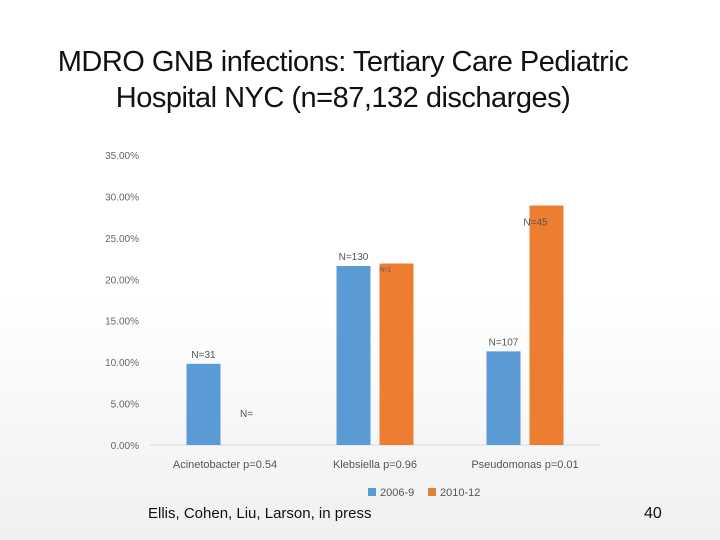  What do you see at coordinates (225, 465) in the screenshot?
I see `x-category-label: Acinetobacter p=0.54` at bounding box center [225, 465].